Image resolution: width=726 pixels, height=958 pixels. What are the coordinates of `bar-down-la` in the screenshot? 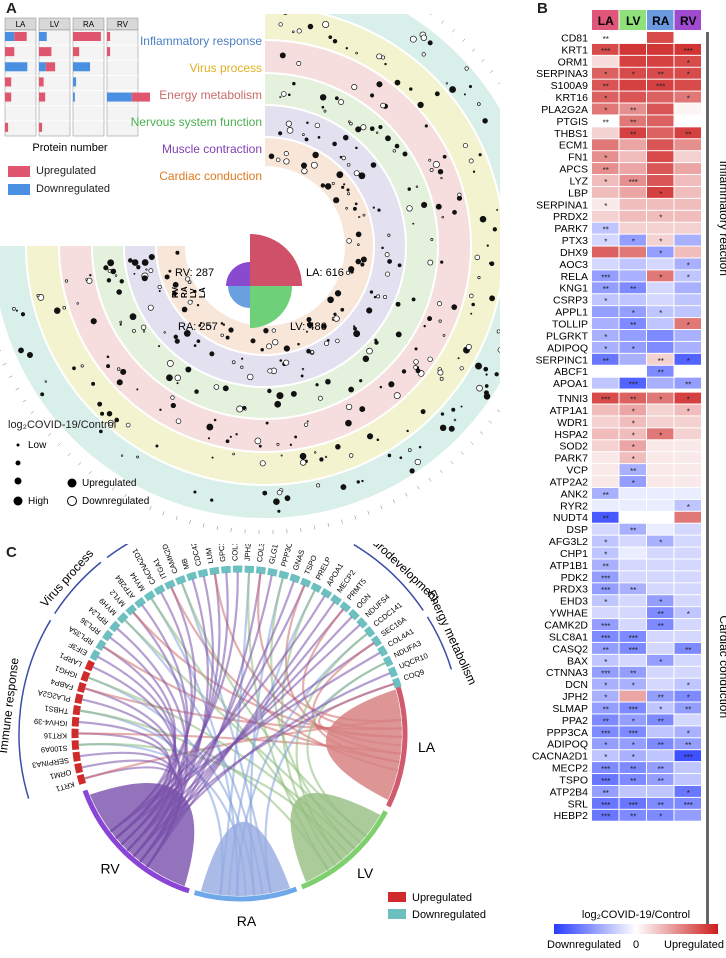 It's located at (10, 36).